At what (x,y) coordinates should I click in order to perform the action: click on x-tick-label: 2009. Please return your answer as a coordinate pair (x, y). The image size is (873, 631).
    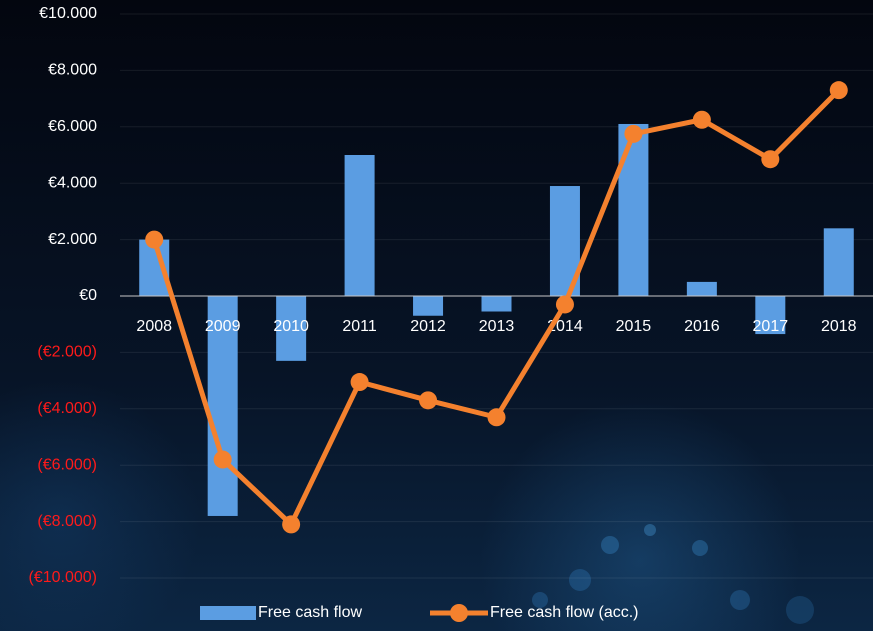
    Looking at the image, I should click on (223, 326).